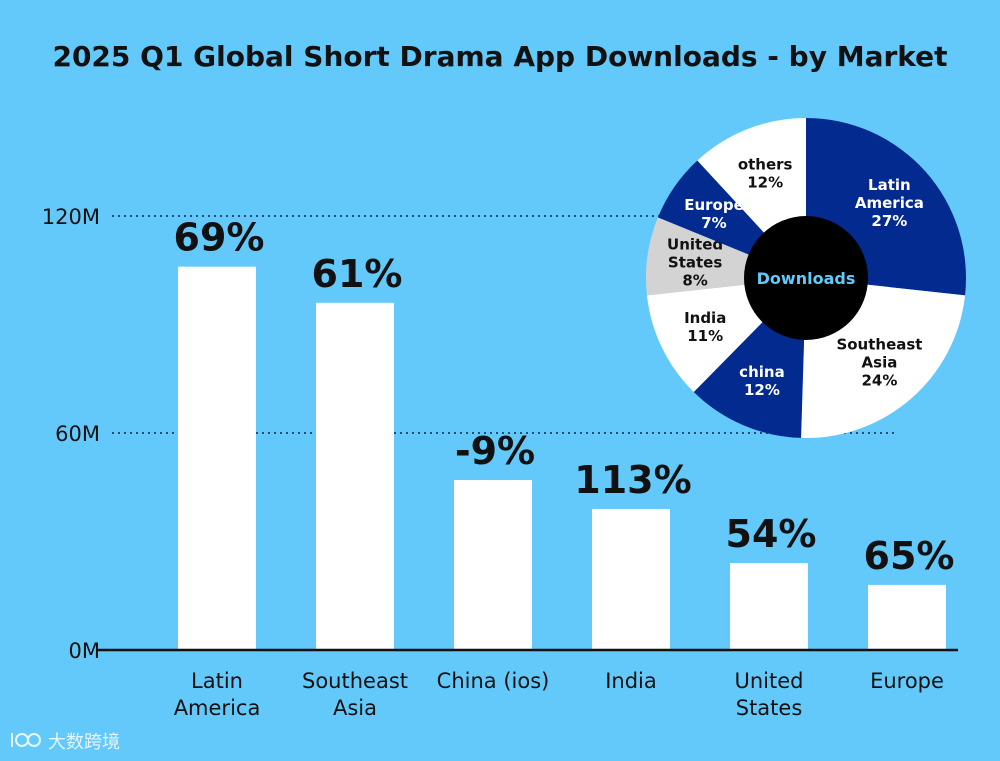  What do you see at coordinates (705, 336) in the screenshot?
I see `pie-slice-label: 11%` at bounding box center [705, 336].